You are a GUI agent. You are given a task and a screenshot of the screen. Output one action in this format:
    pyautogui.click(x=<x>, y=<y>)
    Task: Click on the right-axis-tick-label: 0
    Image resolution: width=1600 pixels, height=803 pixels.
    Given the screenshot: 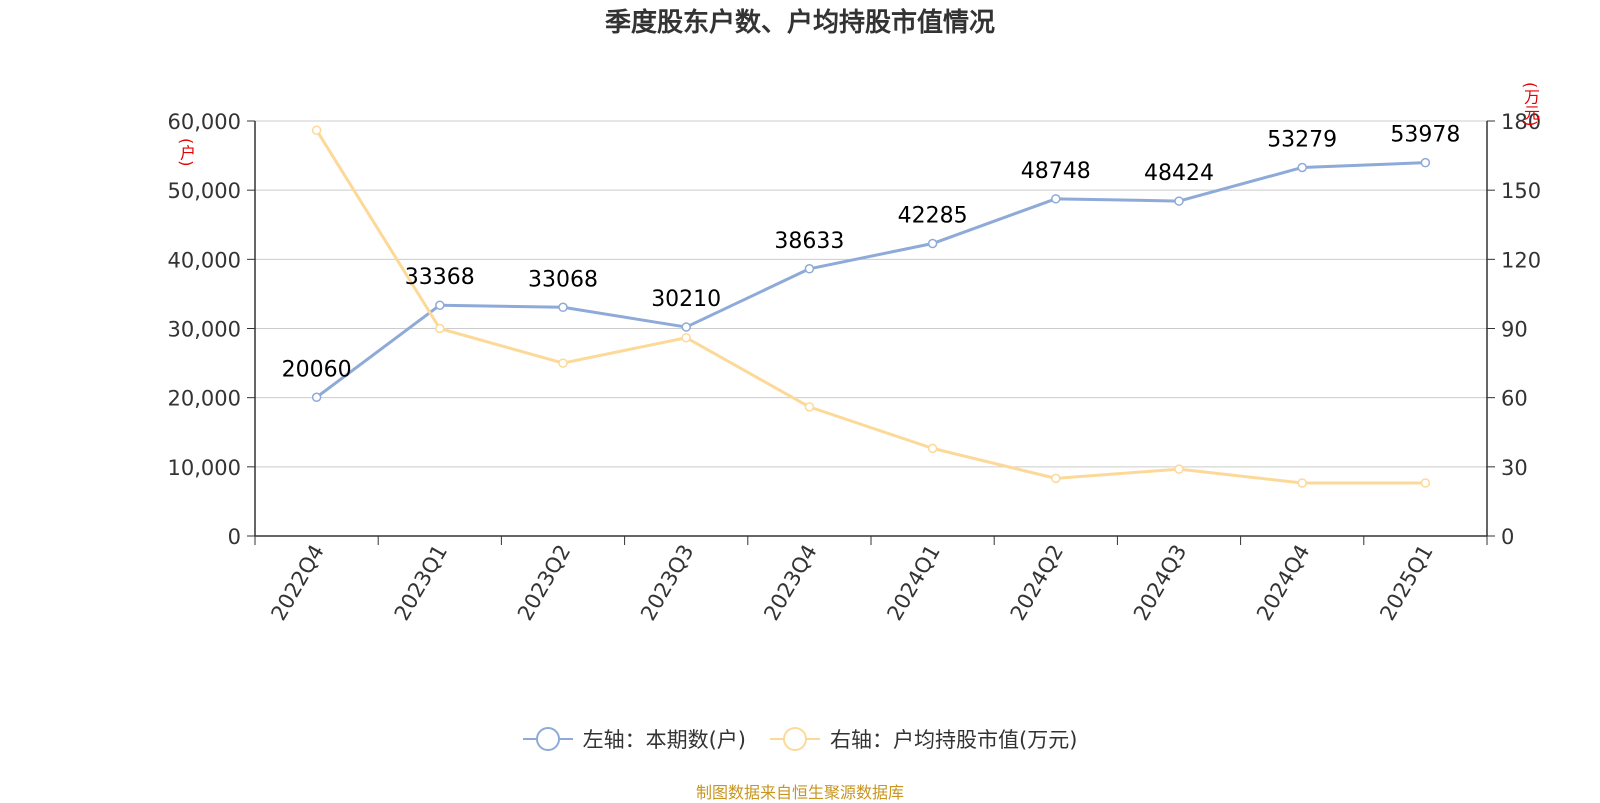 What is the action you would take?
    pyautogui.click(x=1507, y=537)
    